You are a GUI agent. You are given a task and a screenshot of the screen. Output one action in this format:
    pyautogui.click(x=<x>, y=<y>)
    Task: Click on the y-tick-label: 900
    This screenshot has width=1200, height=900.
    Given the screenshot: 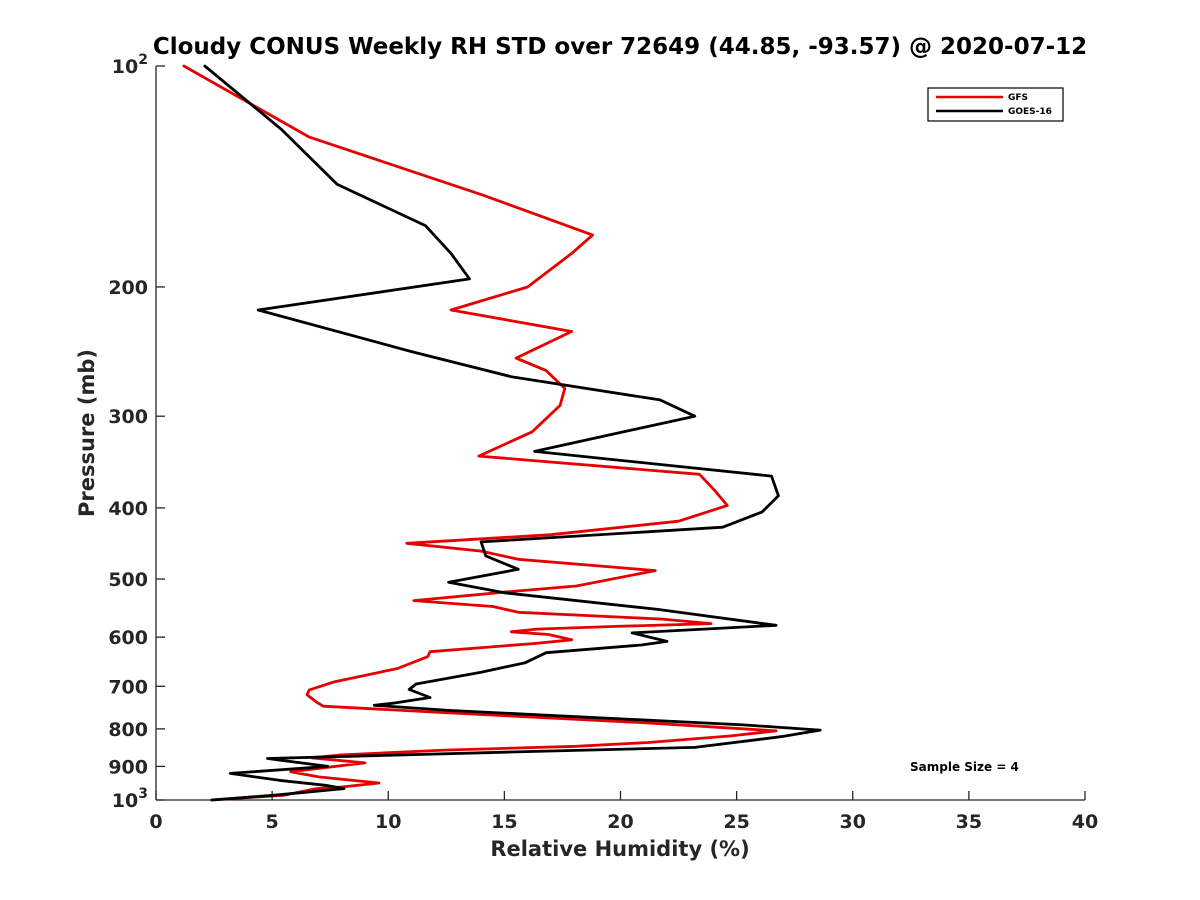 What is the action you would take?
    pyautogui.click(x=128, y=767)
    